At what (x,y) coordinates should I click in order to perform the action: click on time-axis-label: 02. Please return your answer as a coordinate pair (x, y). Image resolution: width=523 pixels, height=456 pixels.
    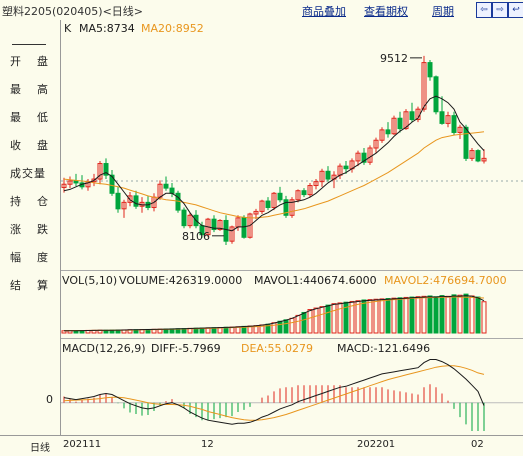
    Looking at the image, I should click on (477, 444).